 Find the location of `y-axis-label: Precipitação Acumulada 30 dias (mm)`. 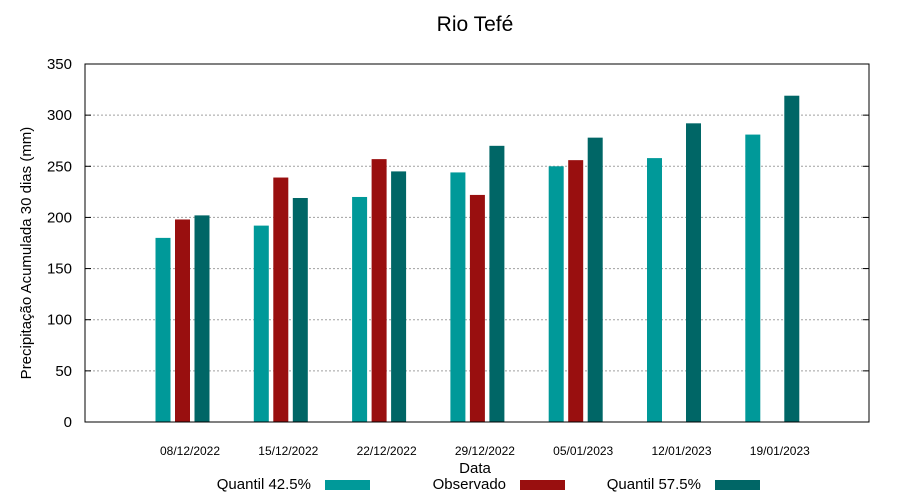

y-axis-label: Precipitação Acumulada 30 dias (mm) is located at coordinates (26, 253).